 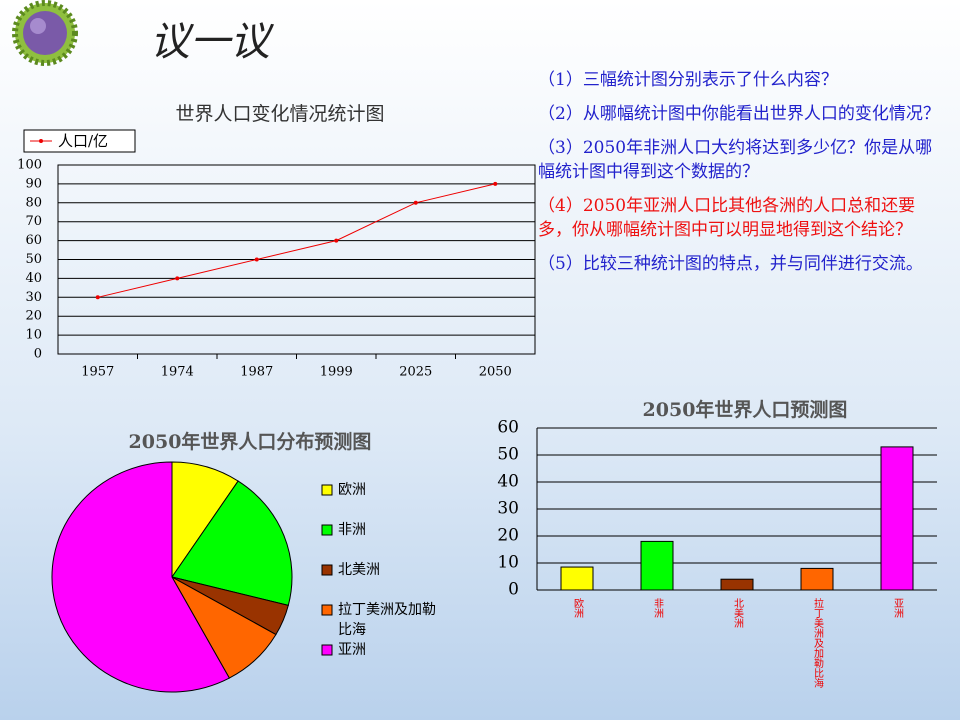 What do you see at coordinates (256, 372) in the screenshot?
I see `x-tick-label: 1987` at bounding box center [256, 372].